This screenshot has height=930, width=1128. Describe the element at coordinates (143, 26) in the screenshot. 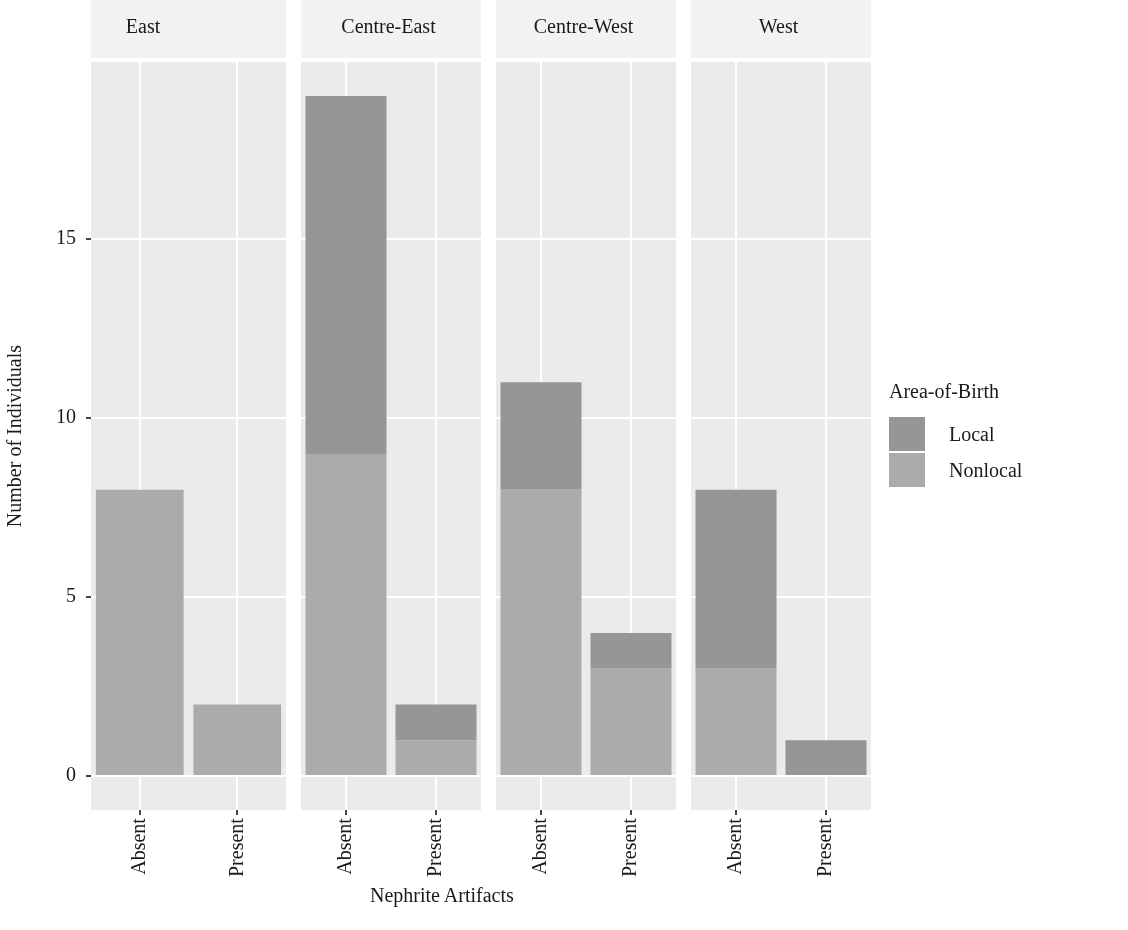

I see `chart-title: East` at that location.